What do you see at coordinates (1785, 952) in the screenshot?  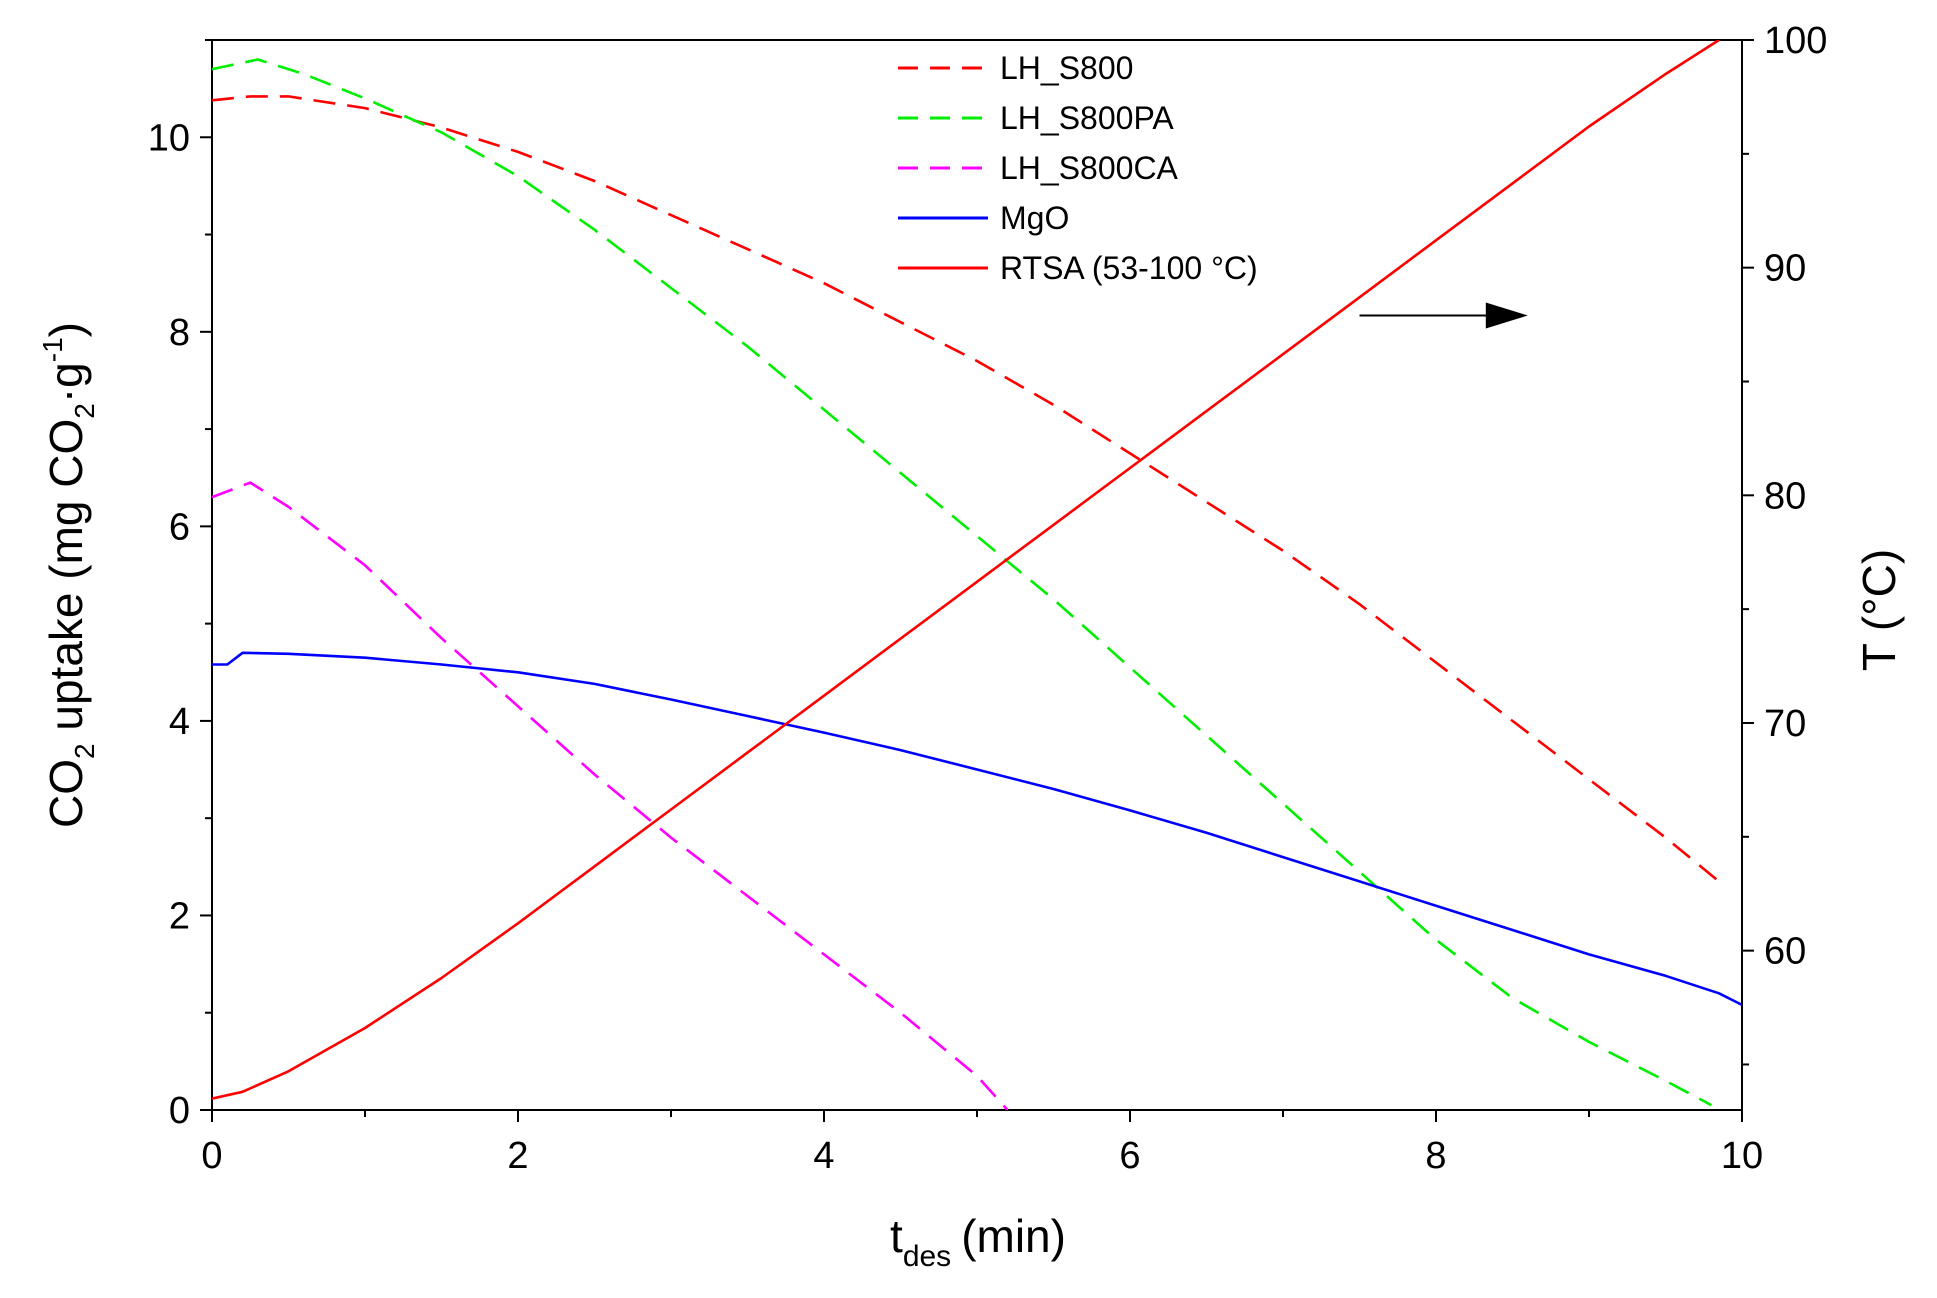 I see `y-right-tick-label: 60` at bounding box center [1785, 952].